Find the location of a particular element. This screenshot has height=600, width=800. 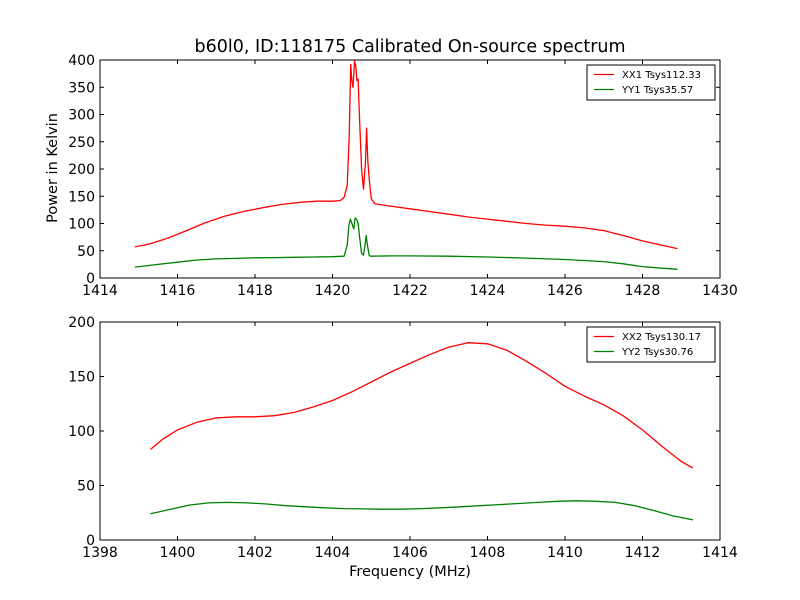

legend-label-yy1: YY1 Tsys35.57 is located at coordinates (657, 90).